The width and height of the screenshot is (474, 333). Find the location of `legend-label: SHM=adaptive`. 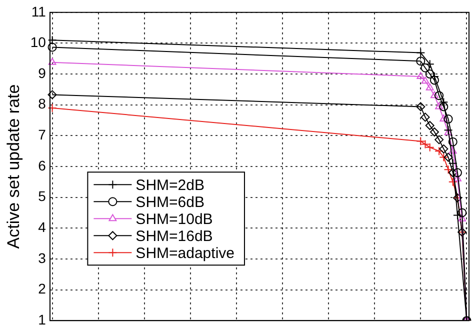

legend-label: SHM=adaptive is located at coordinates (185, 253).